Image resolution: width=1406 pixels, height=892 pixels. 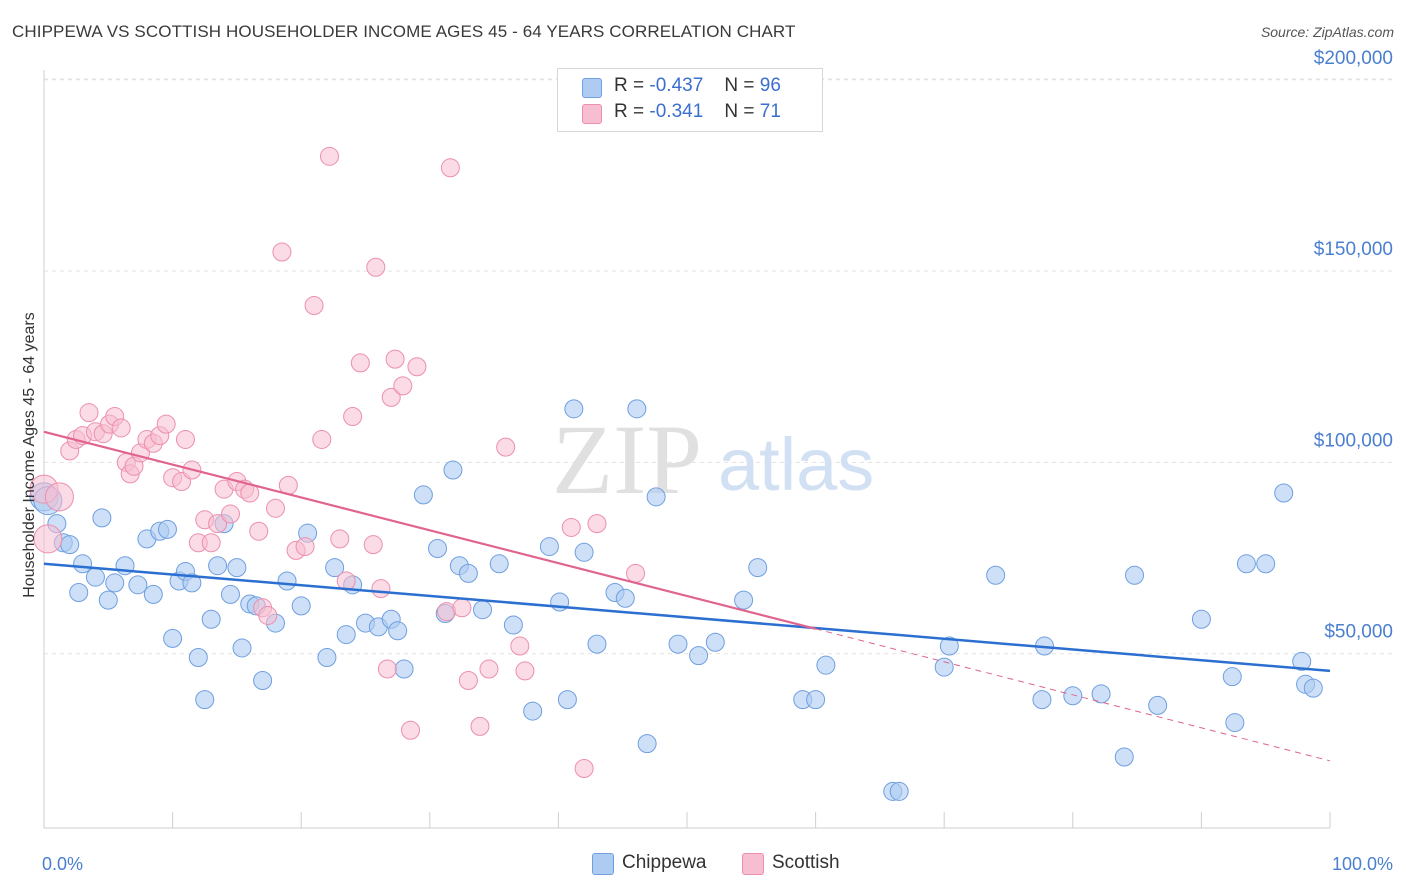 I want to click on scottish-trend-line, so click(x=429, y=530).